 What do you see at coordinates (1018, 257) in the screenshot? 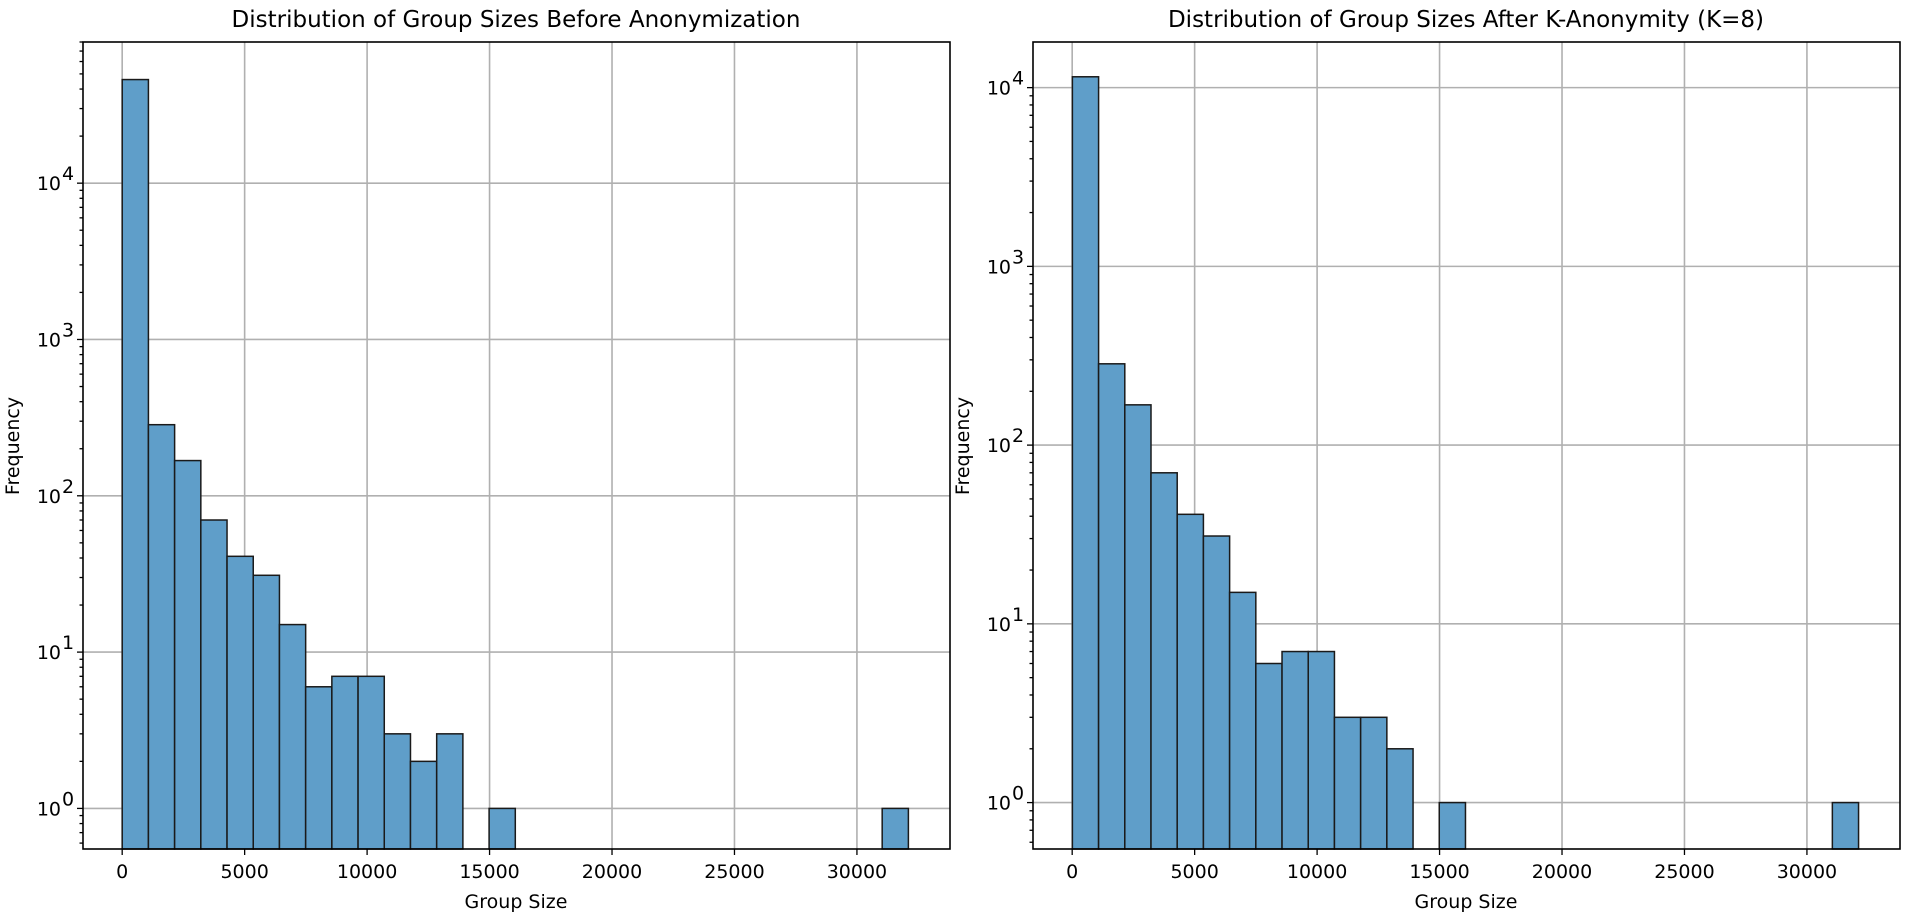
I see `right-chart-y-tick-label-exponent: 3` at bounding box center [1018, 257].